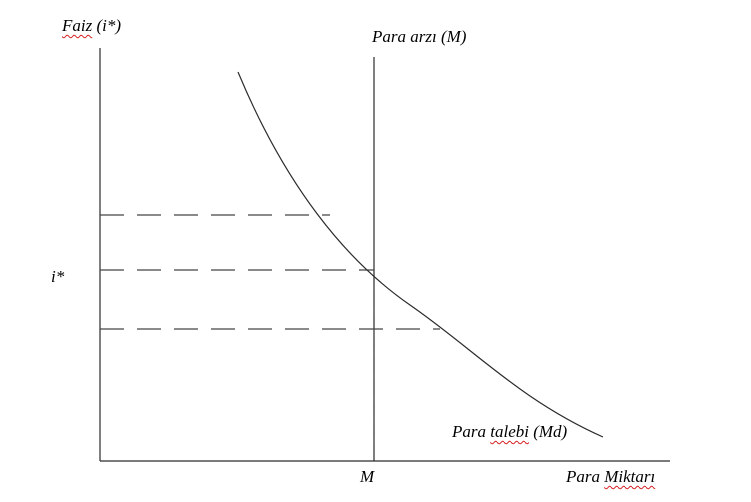  I want to click on y-axis-label-rest: (i*), so click(107, 25).